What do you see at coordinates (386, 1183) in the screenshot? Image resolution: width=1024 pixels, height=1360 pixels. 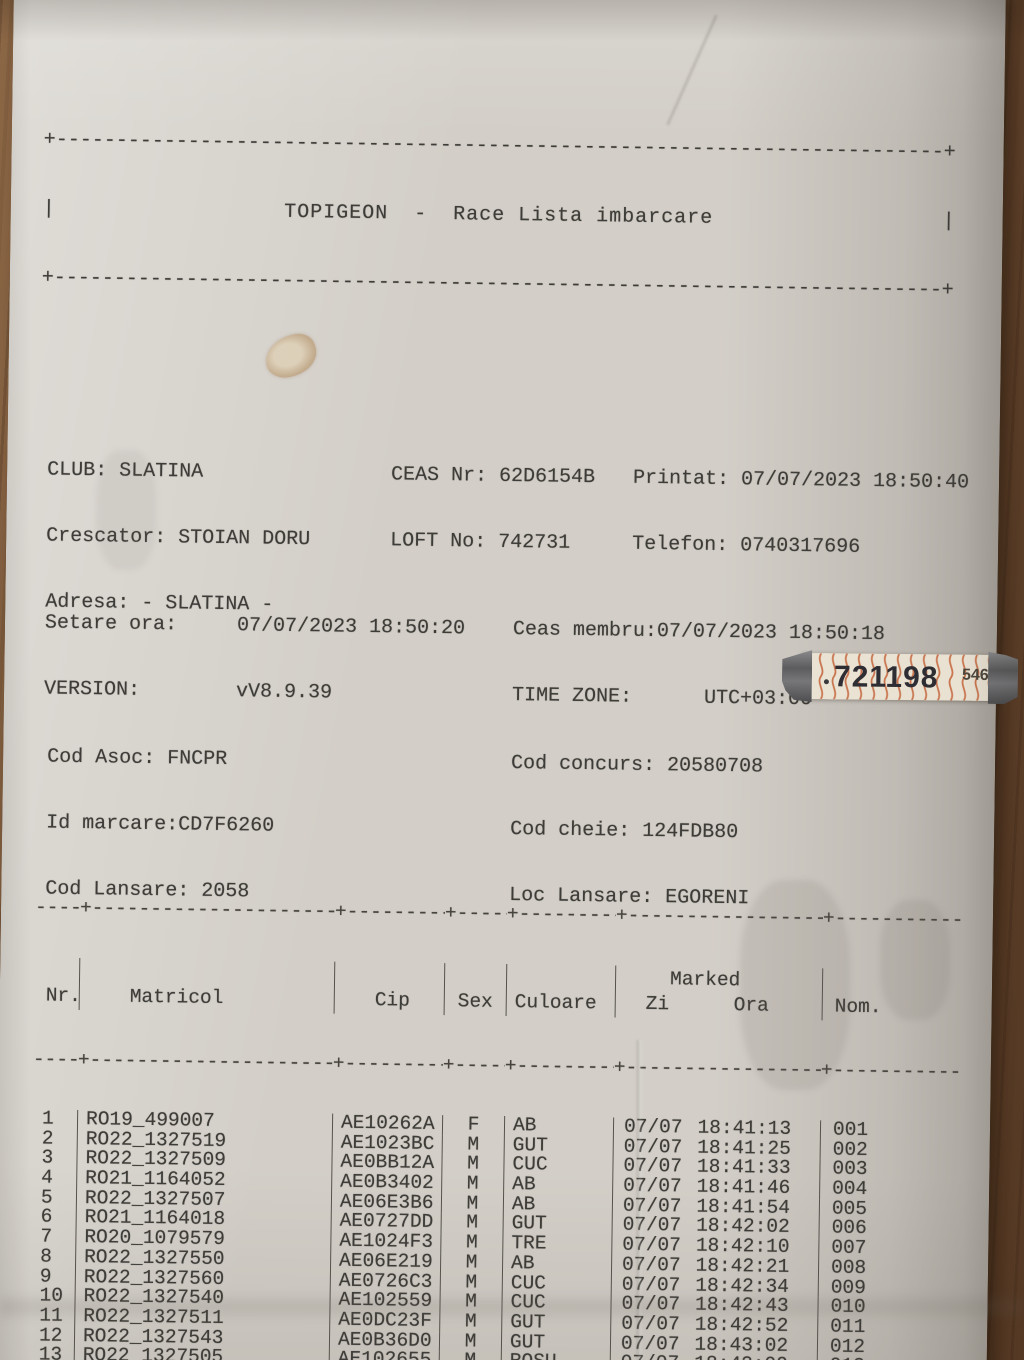 I see `cell-cip: AE0B3402` at bounding box center [386, 1183].